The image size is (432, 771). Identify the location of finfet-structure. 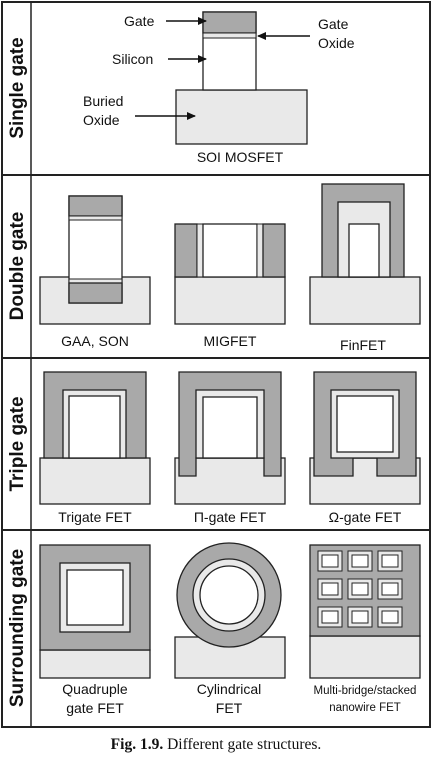
(365, 254).